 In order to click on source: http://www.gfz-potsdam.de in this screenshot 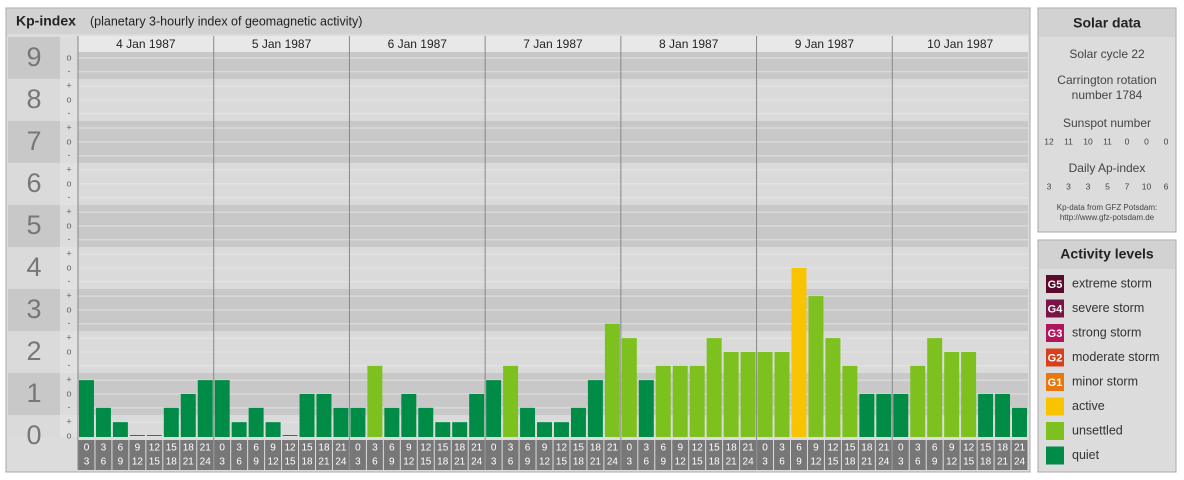, I will do `click(1107, 217)`.